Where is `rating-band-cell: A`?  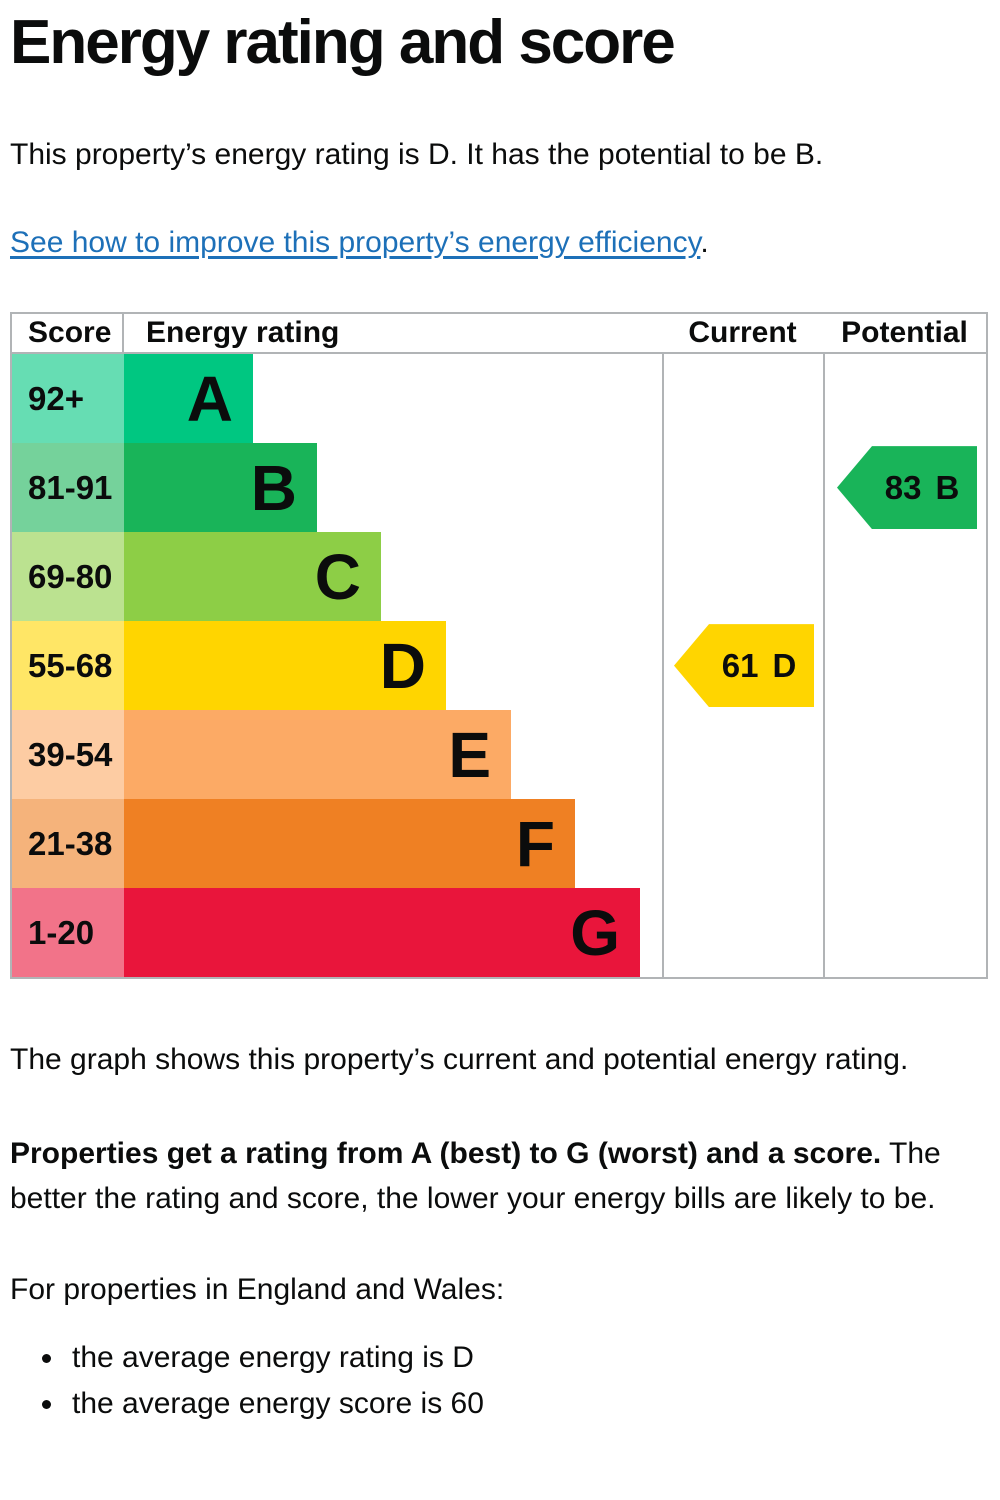
rating-band-cell: A is located at coordinates (393, 399).